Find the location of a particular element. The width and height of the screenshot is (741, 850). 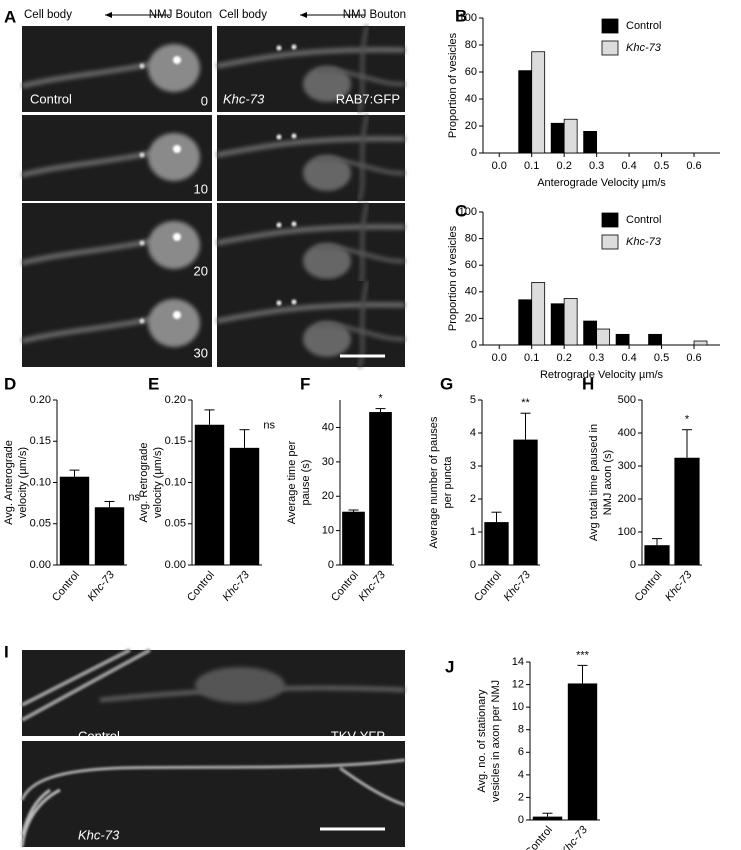

y-tick-label: 0.10 is located at coordinates (175, 482).